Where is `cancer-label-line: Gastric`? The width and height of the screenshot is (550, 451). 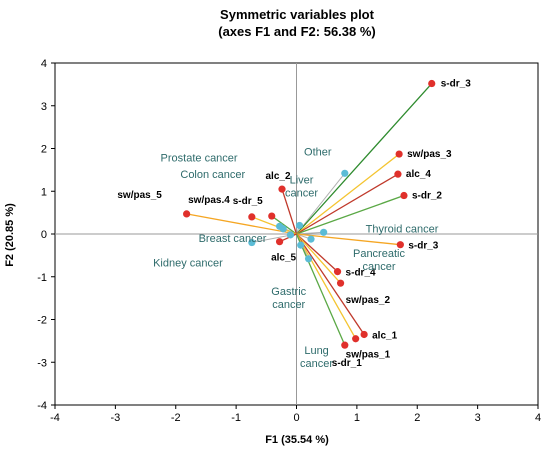 cancer-label-line: Gastric is located at coordinates (288, 292).